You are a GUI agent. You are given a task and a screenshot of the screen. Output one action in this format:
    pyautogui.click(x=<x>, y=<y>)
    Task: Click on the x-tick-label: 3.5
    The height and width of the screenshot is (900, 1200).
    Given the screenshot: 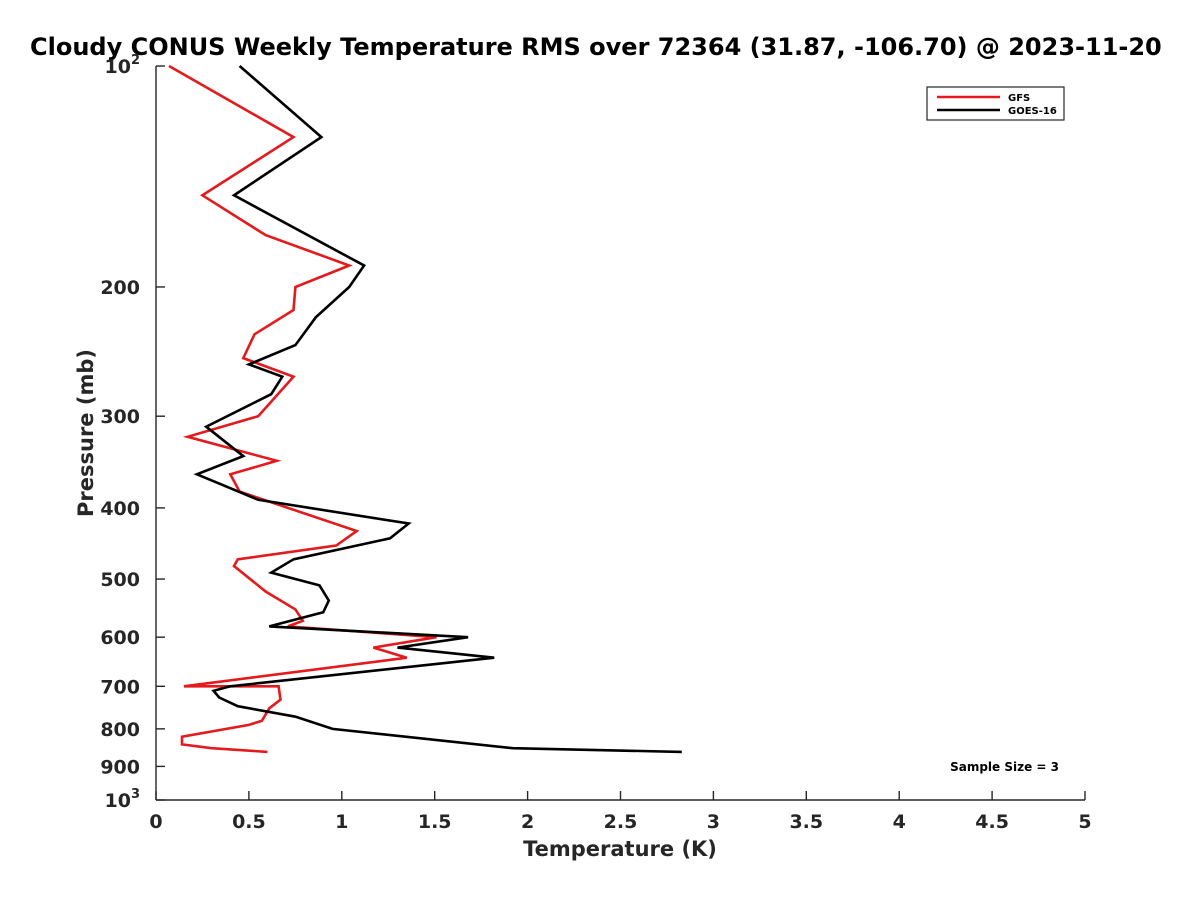 What is the action you would take?
    pyautogui.click(x=806, y=822)
    